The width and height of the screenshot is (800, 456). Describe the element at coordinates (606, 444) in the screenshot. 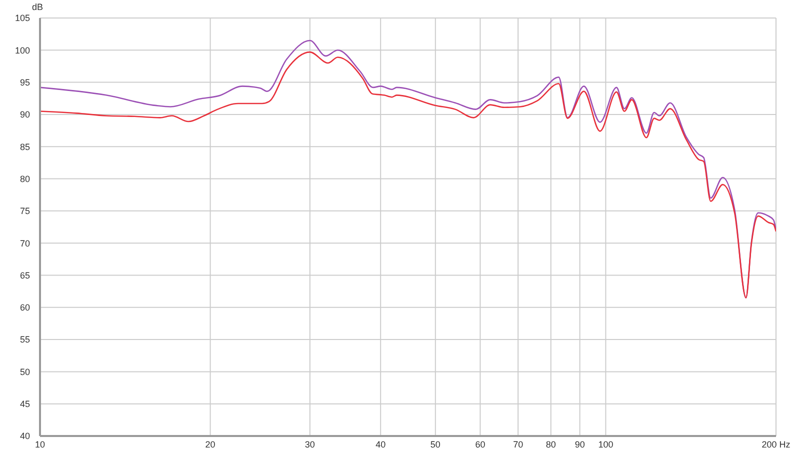

I see `x-tick-label: 100` at that location.